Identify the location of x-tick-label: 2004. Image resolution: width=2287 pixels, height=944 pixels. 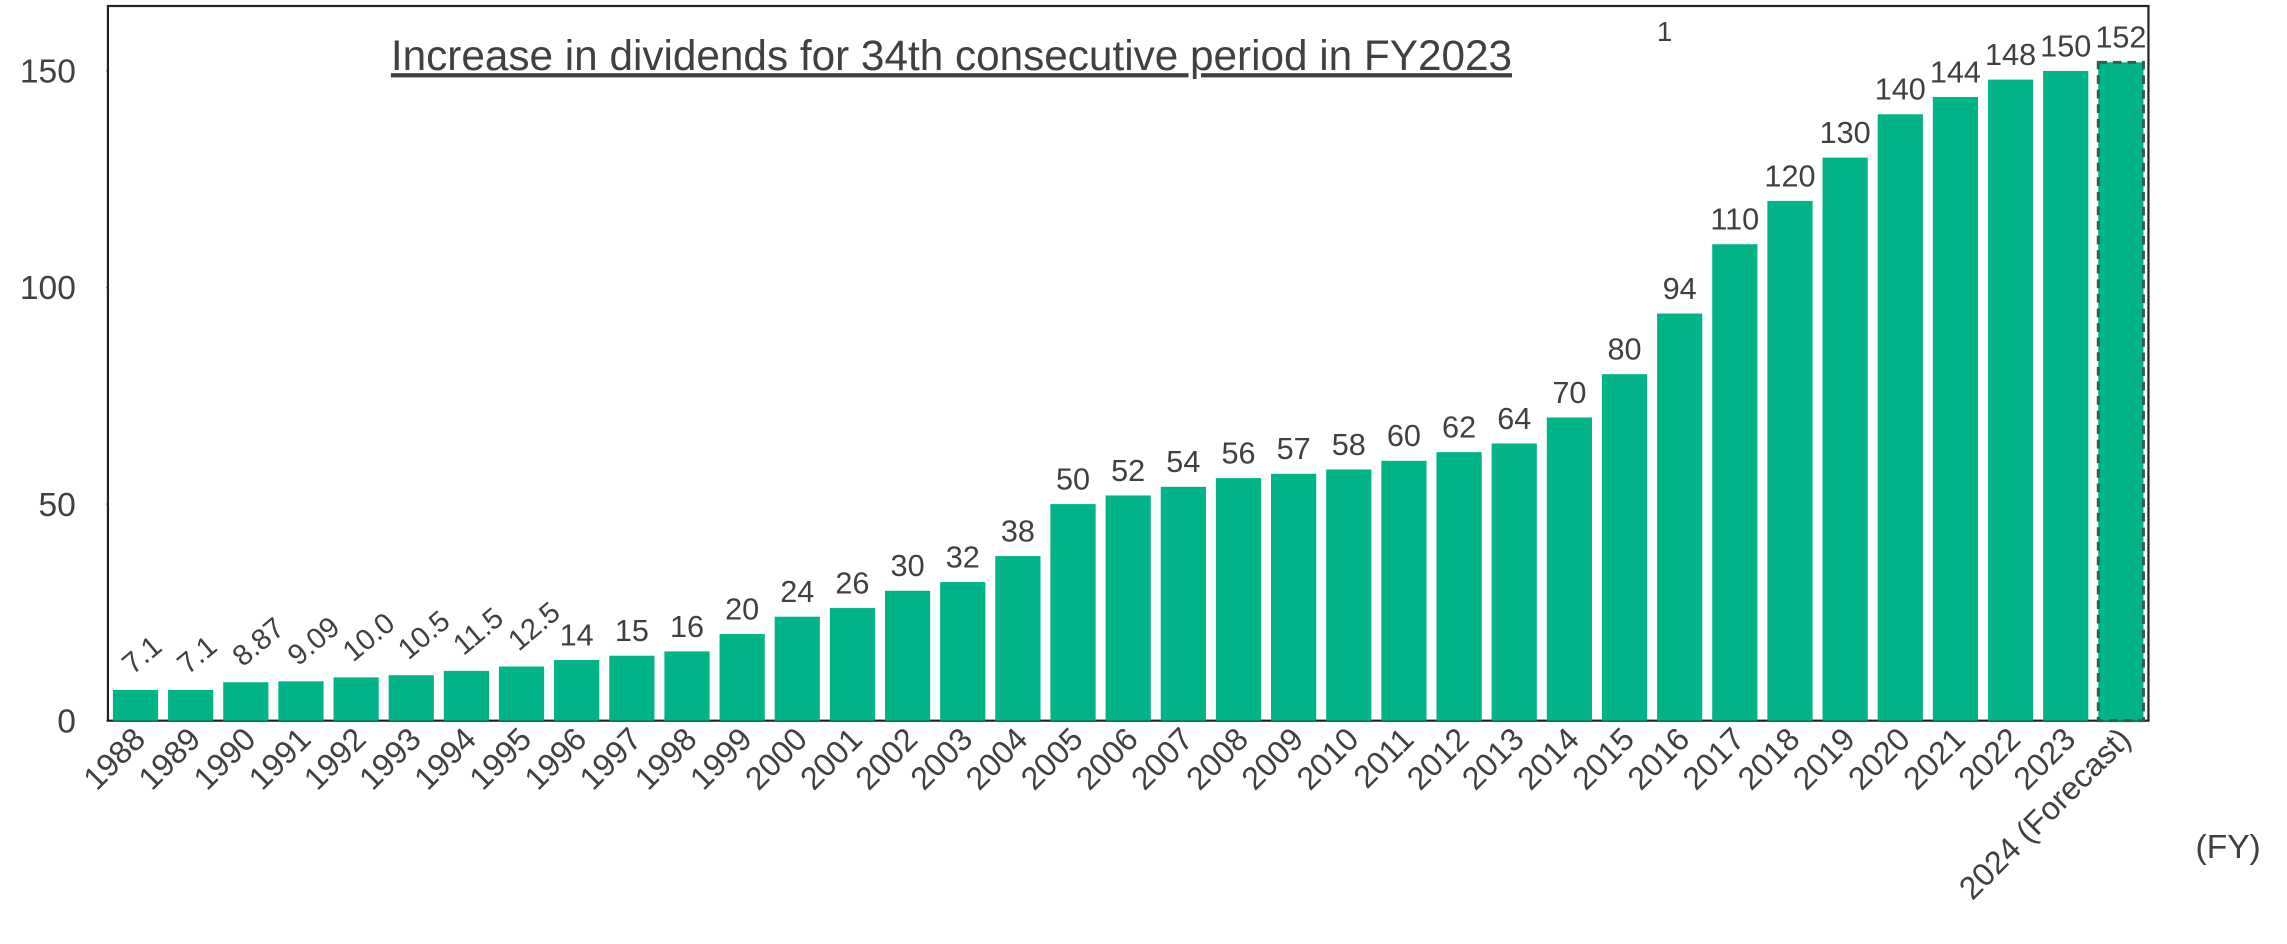
(997, 759).